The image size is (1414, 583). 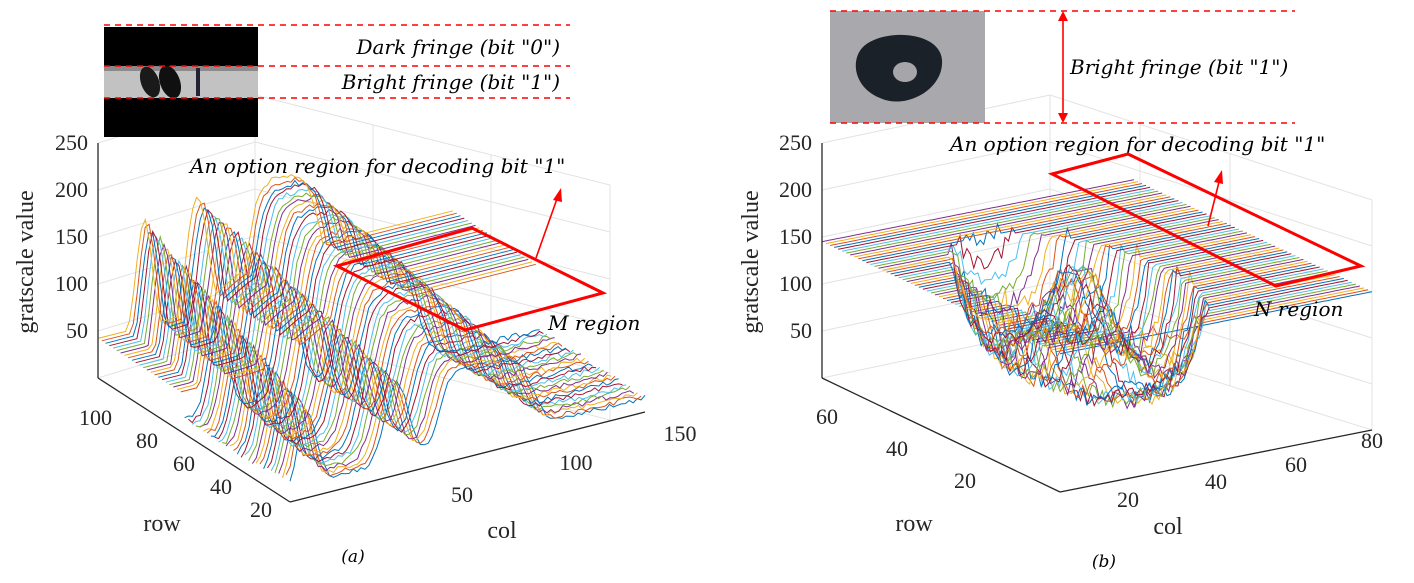 I want to click on panel-b-z-ticks: 250 200 150 100 50, so click(x=795, y=236).